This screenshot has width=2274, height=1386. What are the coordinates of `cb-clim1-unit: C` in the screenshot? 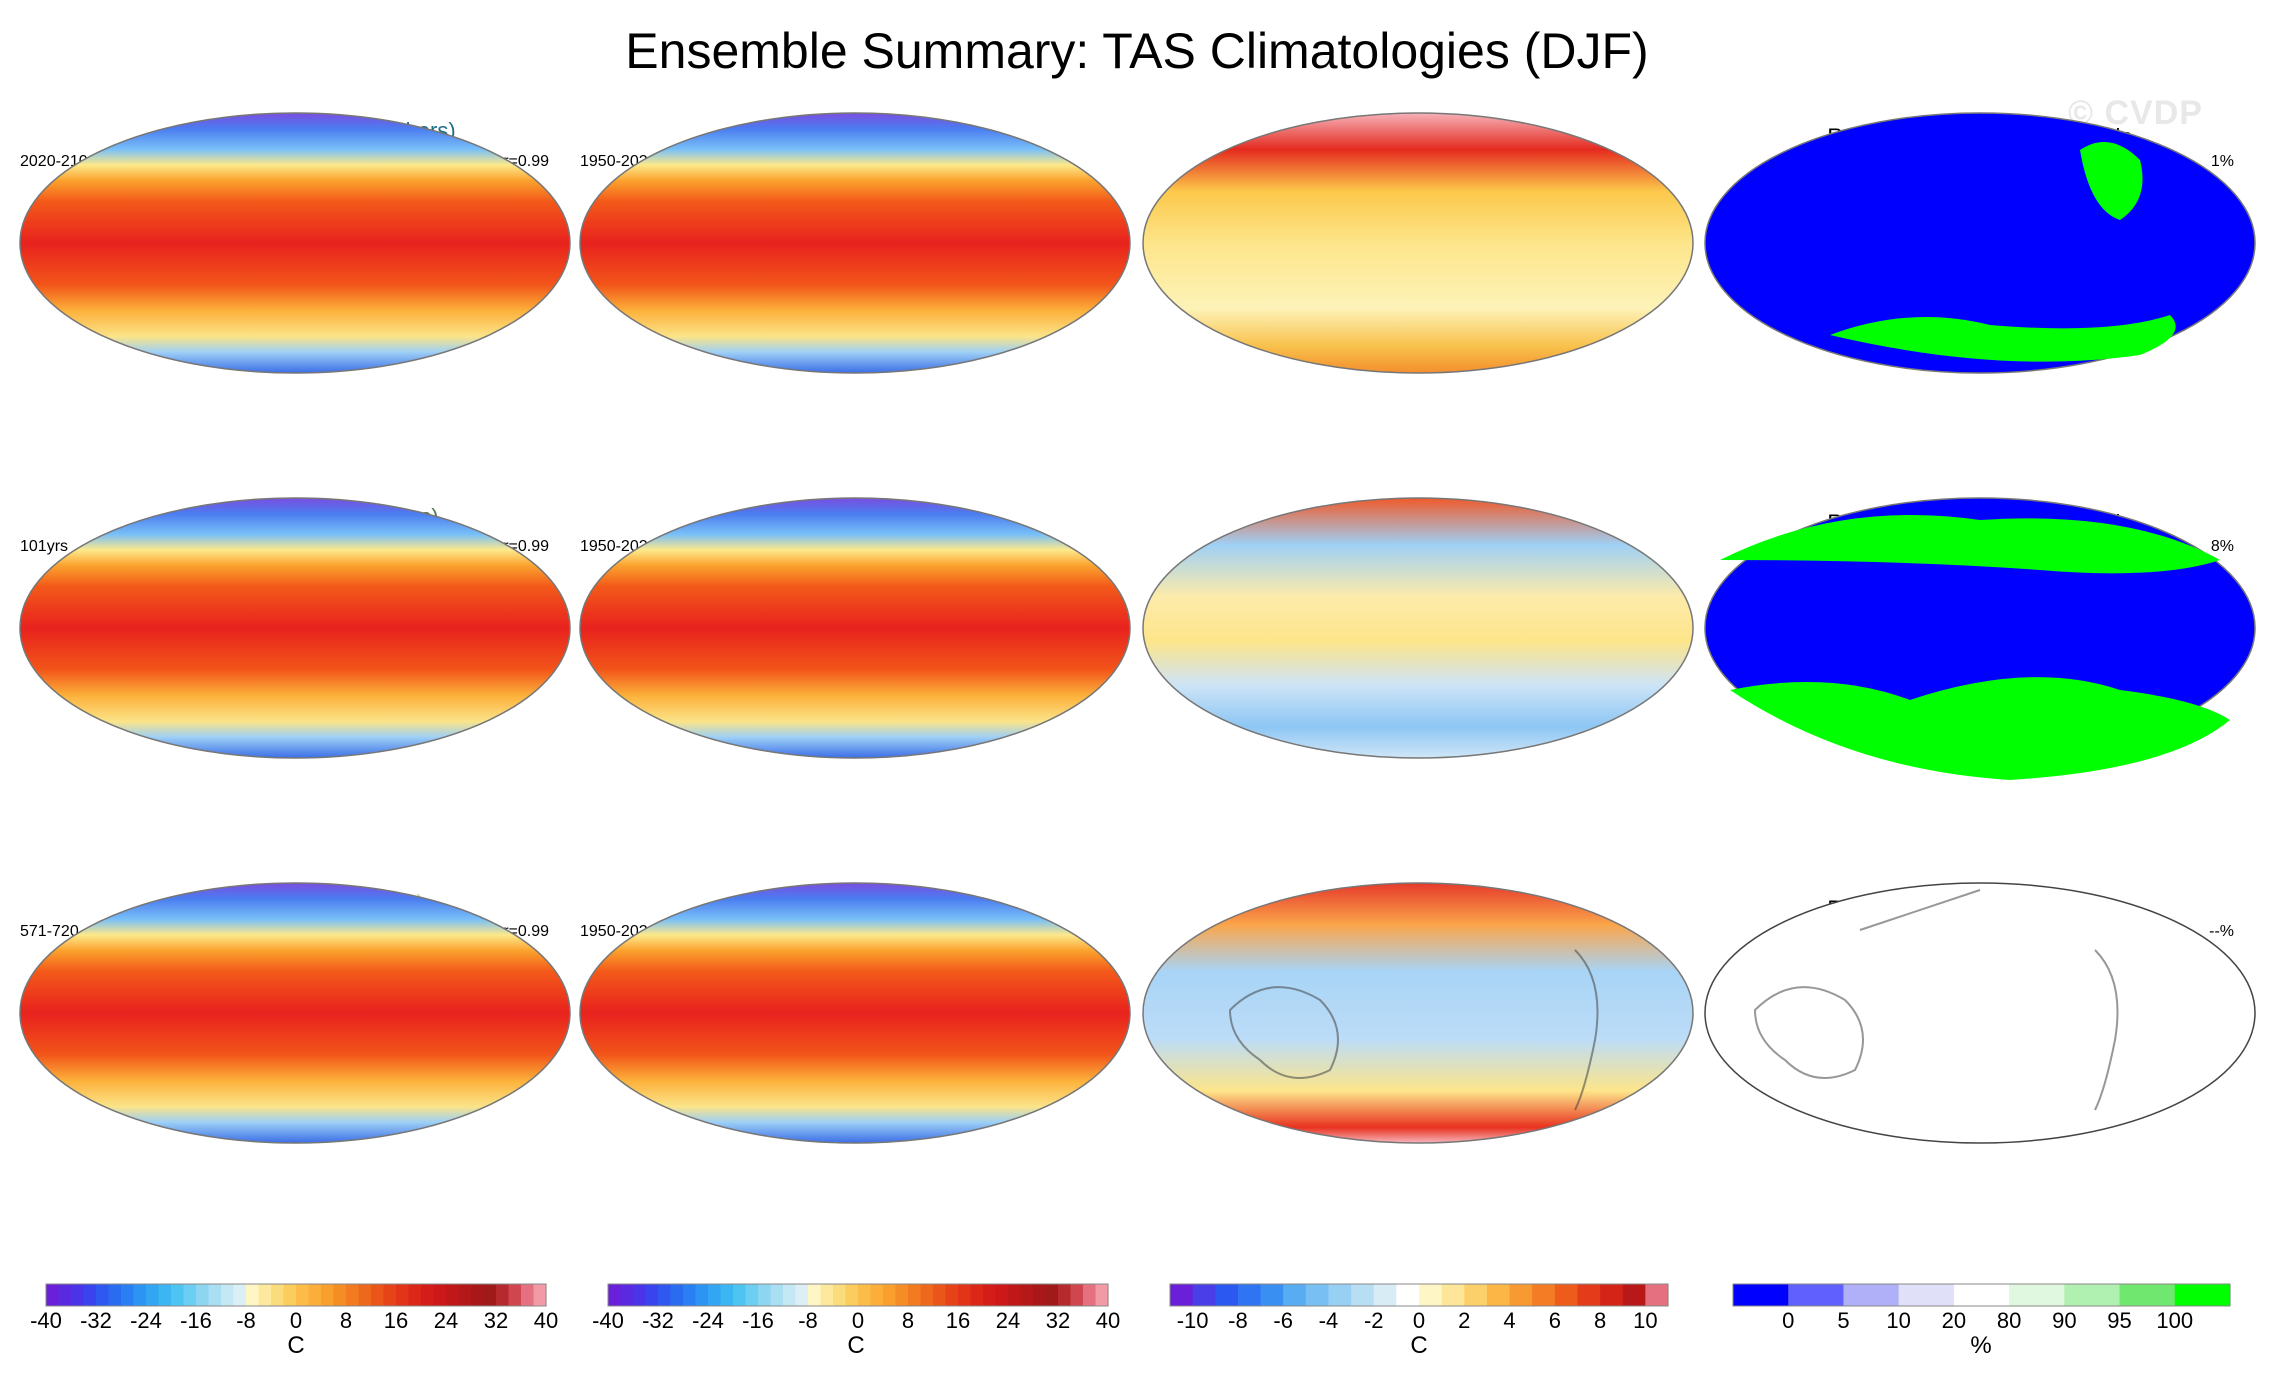 It's located at (296, 1345).